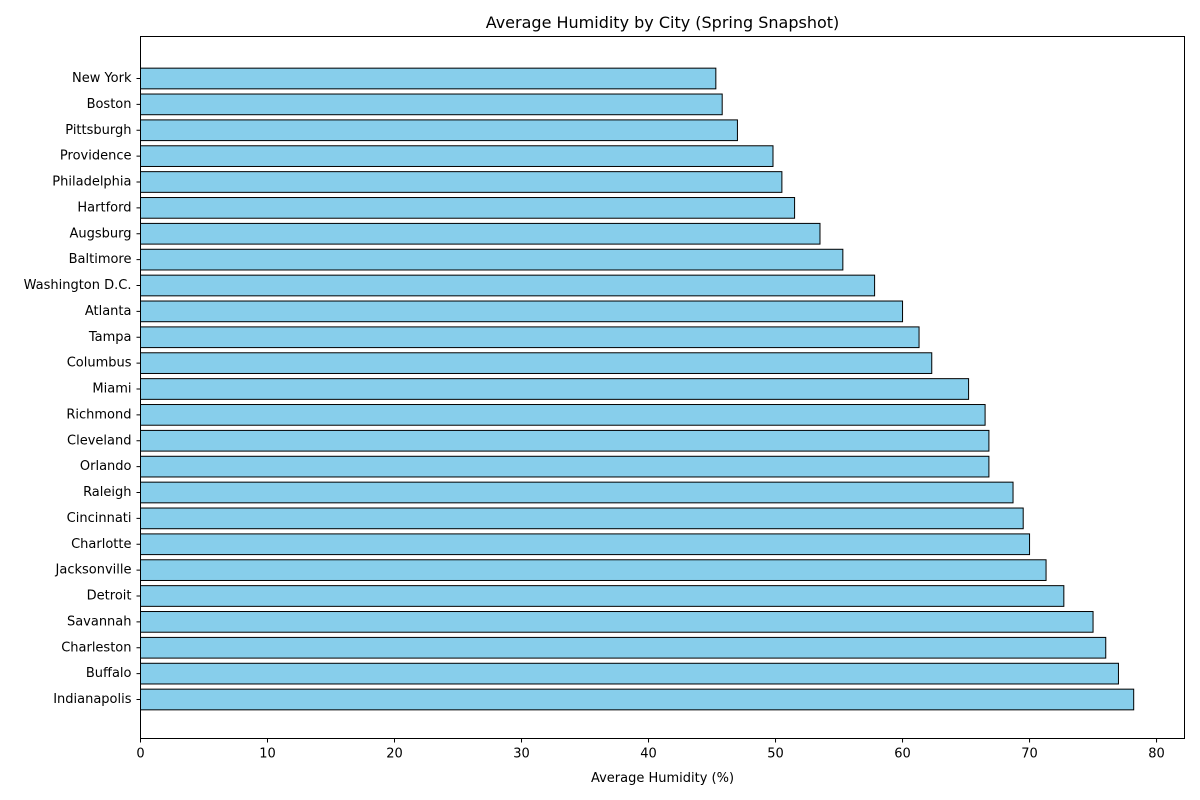 This screenshot has width=1200, height=800. What do you see at coordinates (100, 233) in the screenshot?
I see `y-tick-label: Augsburg` at bounding box center [100, 233].